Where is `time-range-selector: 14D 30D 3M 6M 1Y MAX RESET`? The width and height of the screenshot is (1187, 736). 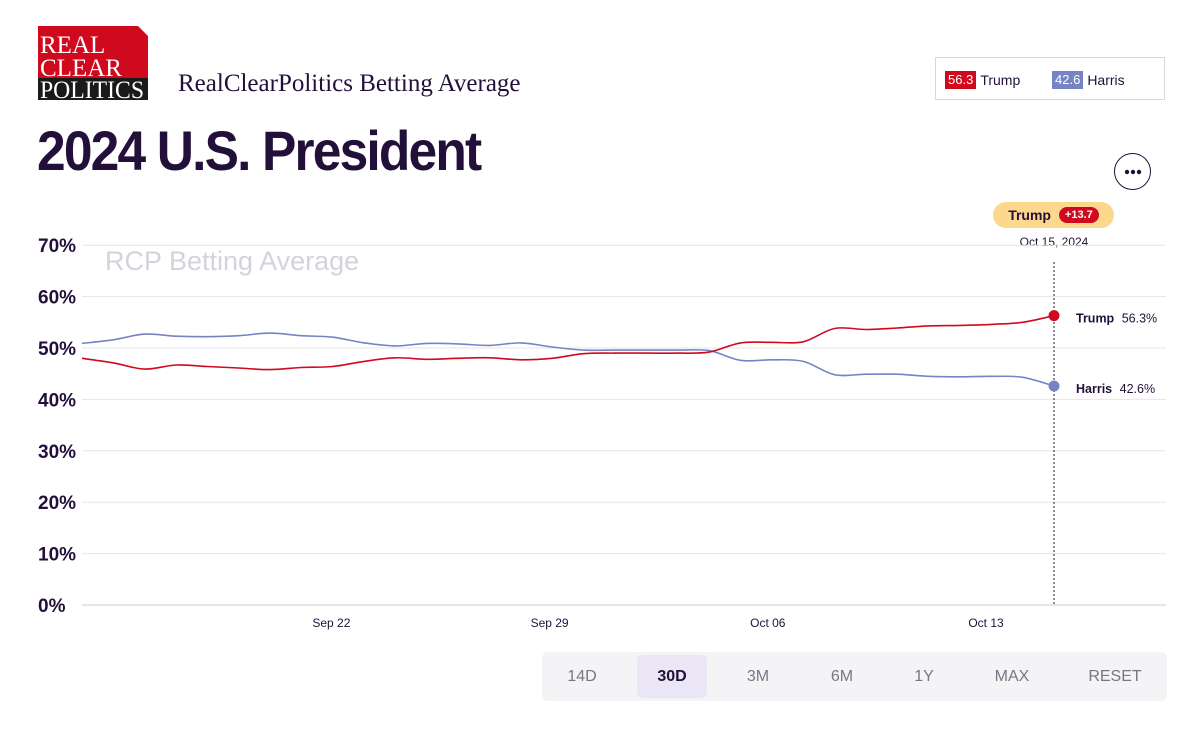
time-range-selector: 14D 30D 3M 6M 1Y MAX RESET is located at coordinates (854, 676).